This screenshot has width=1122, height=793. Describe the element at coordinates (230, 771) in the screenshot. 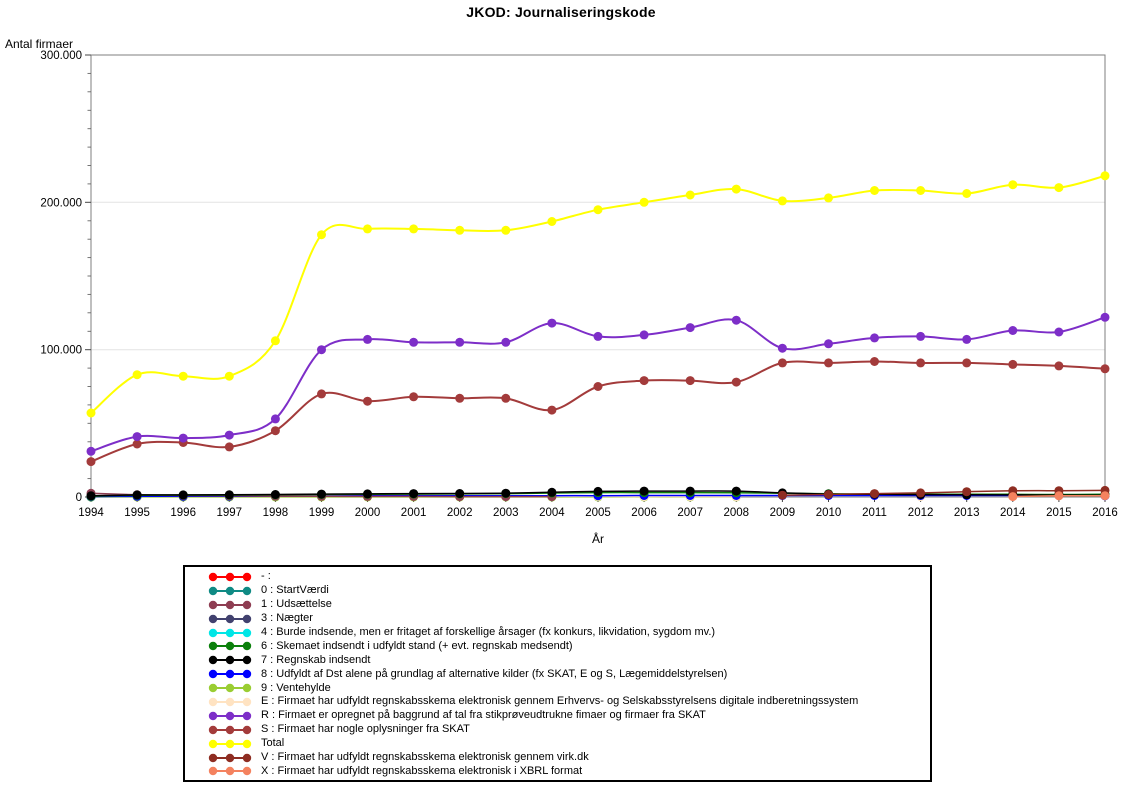

I see `legend-marker-X` at that location.